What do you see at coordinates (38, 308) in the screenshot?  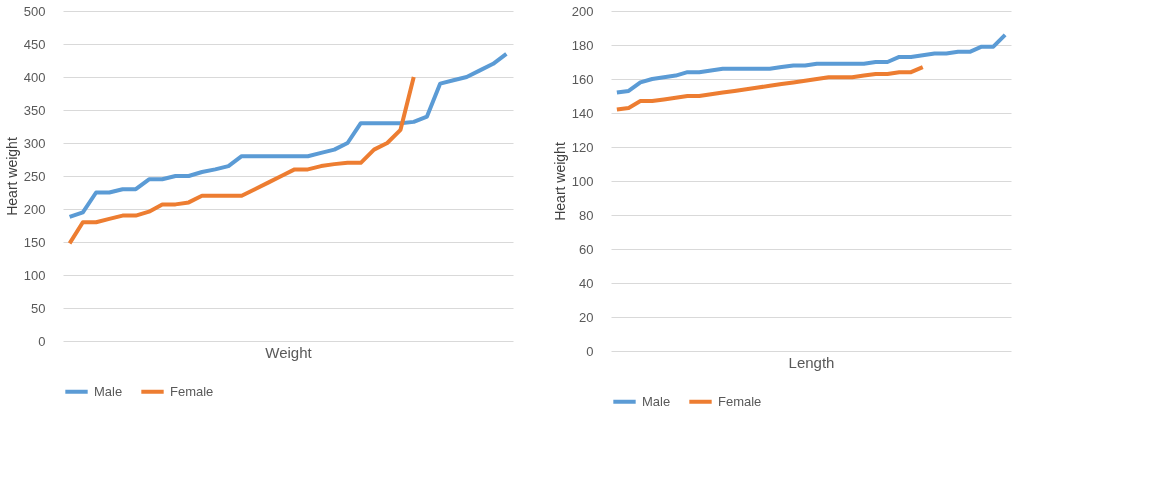 I see `y-tick-label: 50` at bounding box center [38, 308].